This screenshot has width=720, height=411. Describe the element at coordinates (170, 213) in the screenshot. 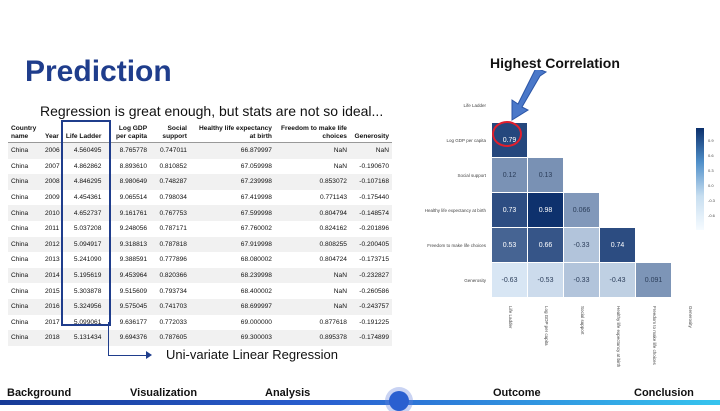

I see `table-cell: 0.767753` at that location.